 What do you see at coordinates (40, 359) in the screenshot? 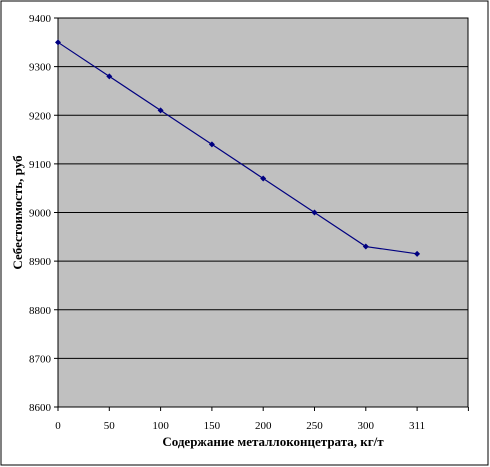
I see `y-tick-label: 8700` at bounding box center [40, 359].